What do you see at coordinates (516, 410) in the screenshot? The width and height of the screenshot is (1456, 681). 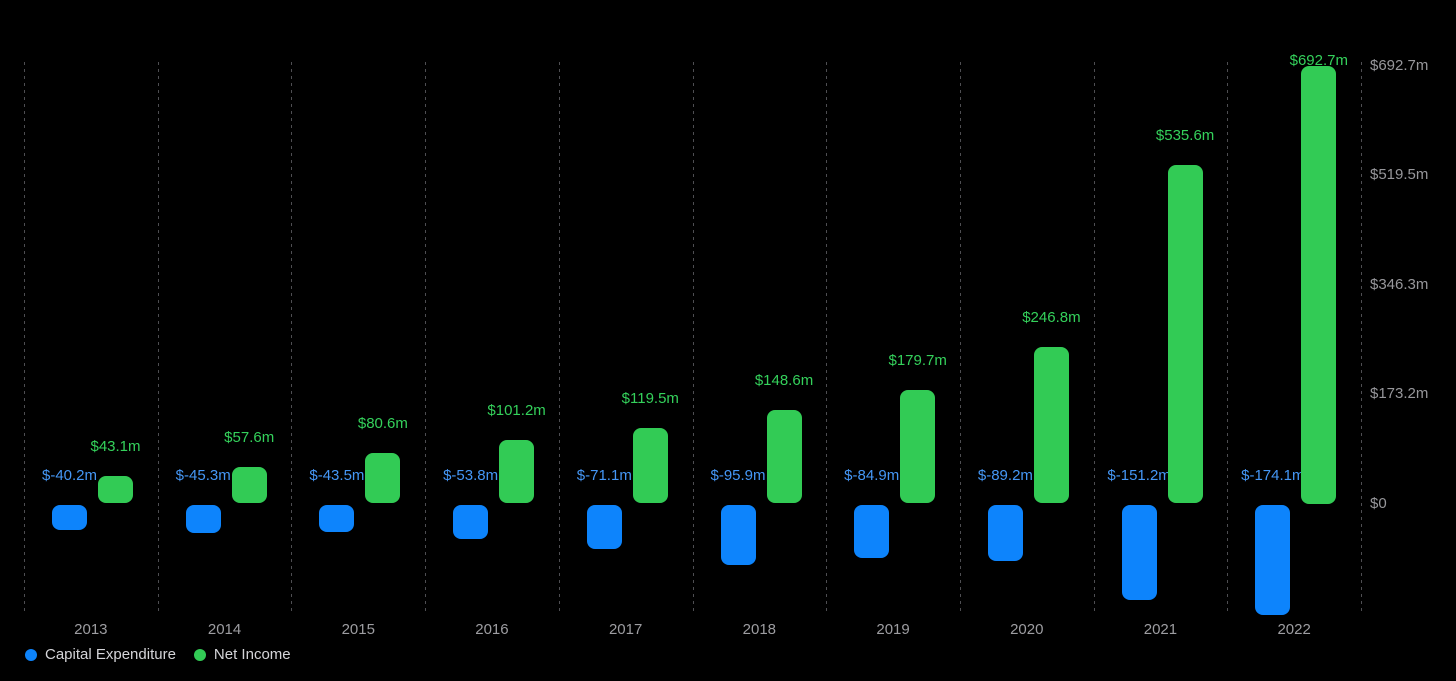 I see `bar-label-net-income: $101.2m` at bounding box center [516, 410].